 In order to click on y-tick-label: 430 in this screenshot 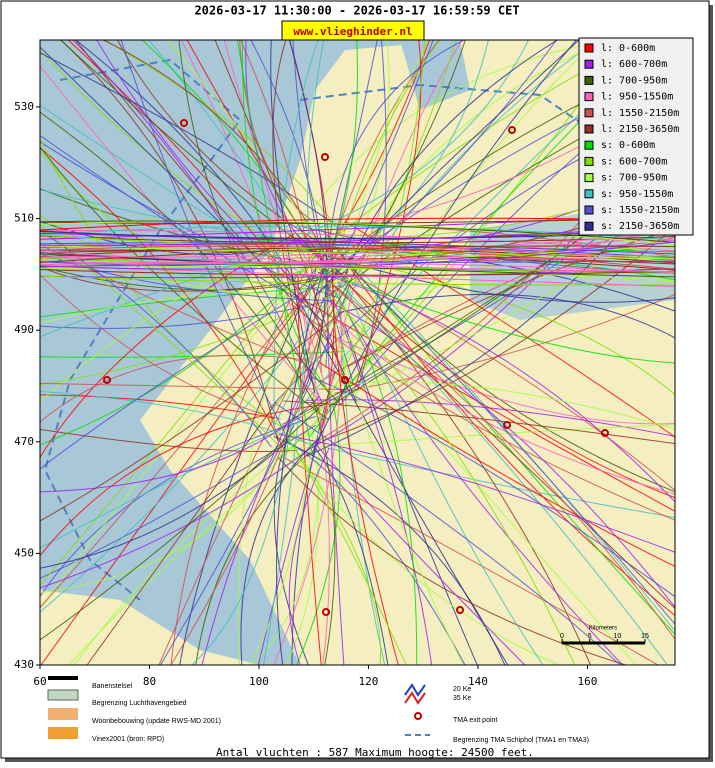, I will do `click(24, 664)`.